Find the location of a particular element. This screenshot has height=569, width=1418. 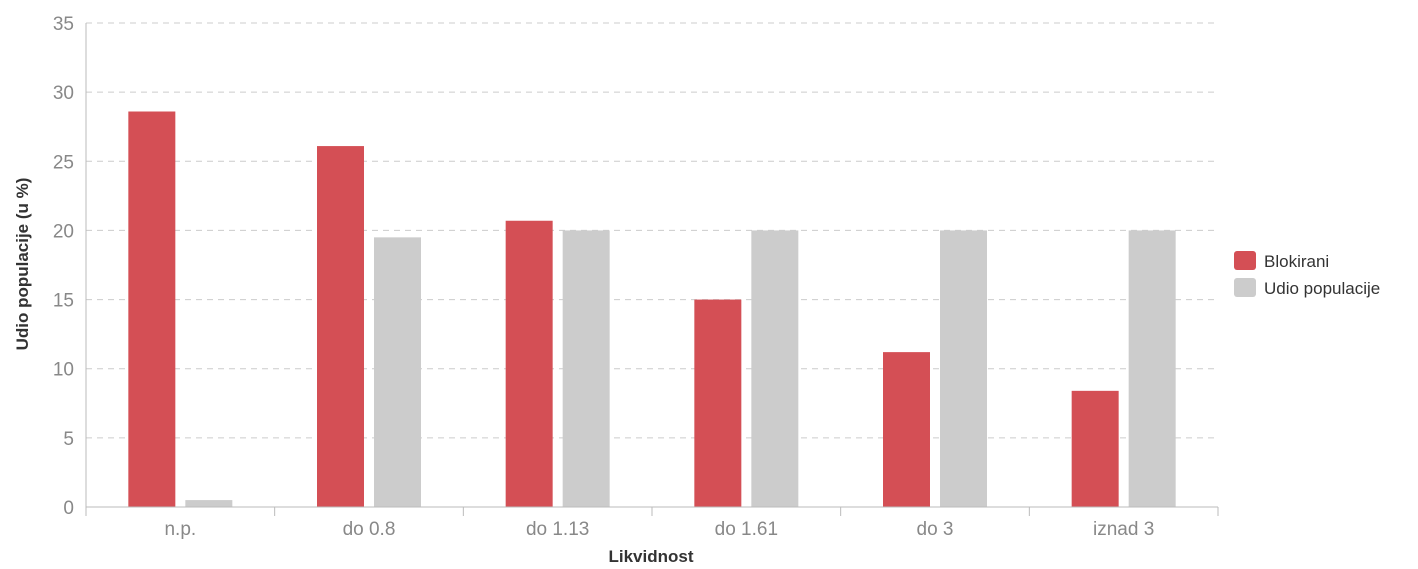

x-tick-label: do 1.13 is located at coordinates (557, 529).